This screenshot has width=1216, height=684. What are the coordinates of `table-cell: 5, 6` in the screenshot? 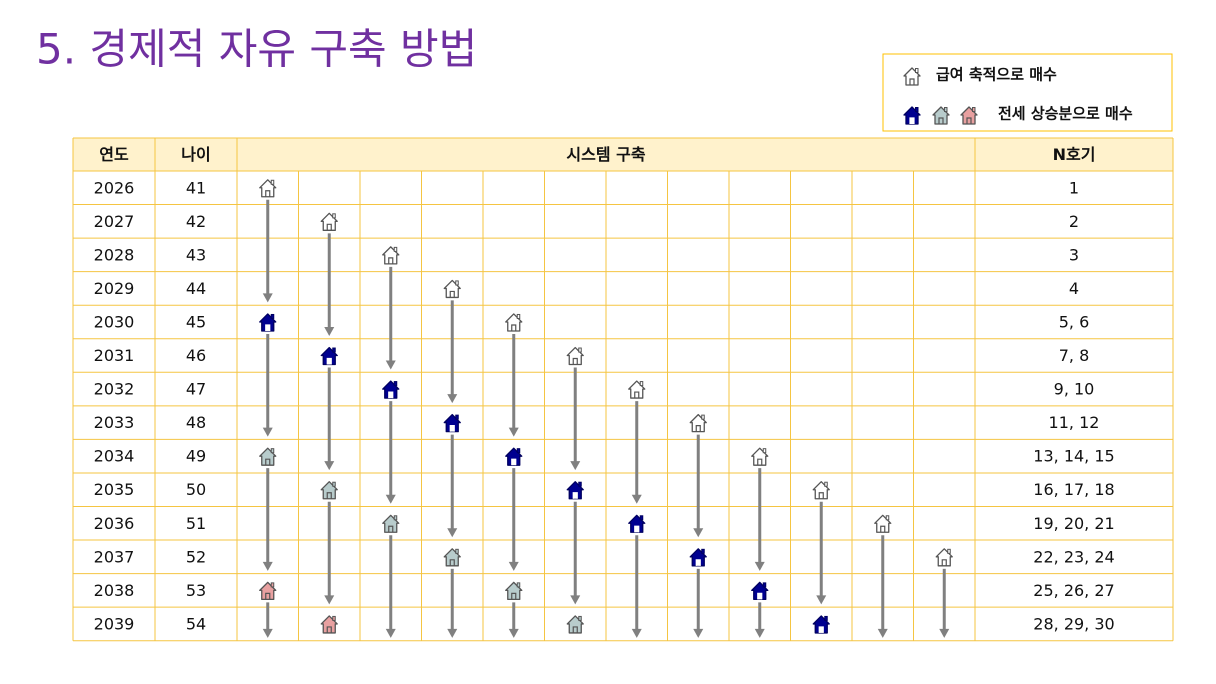 It's located at (1074, 321).